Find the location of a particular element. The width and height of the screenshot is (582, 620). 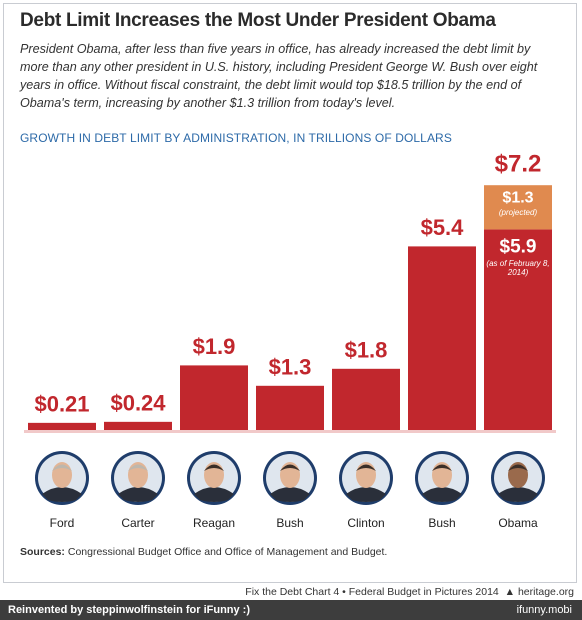

value-label: $1.8 is located at coordinates (366, 350).